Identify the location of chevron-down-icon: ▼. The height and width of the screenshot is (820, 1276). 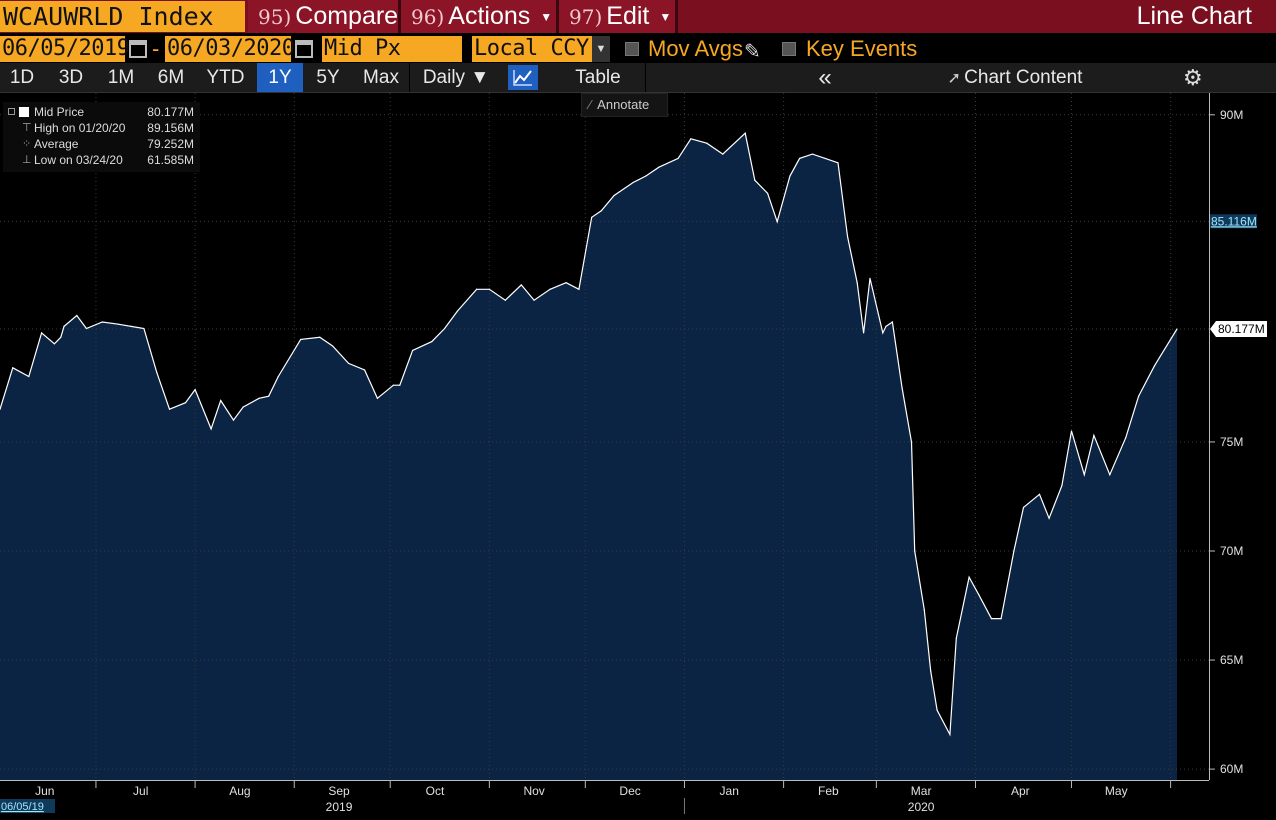
(601, 49).